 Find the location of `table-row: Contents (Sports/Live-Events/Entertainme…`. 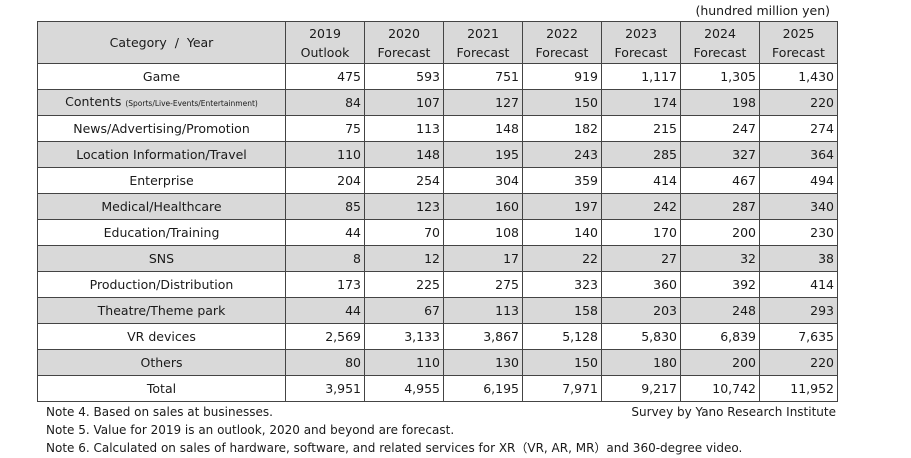

table-row: Contents (Sports/Live-Events/Entertainme… is located at coordinates (437, 102).